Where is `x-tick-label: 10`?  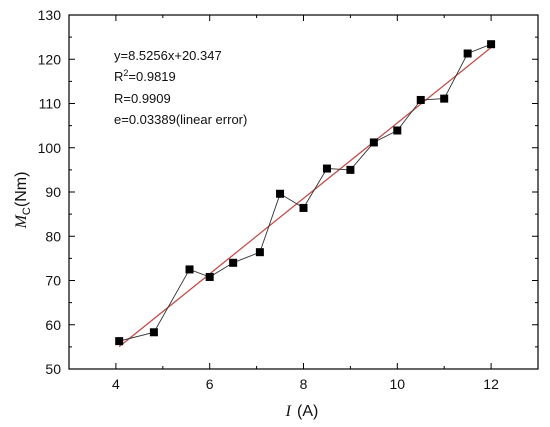
x-tick-label: 10 is located at coordinates (398, 384).